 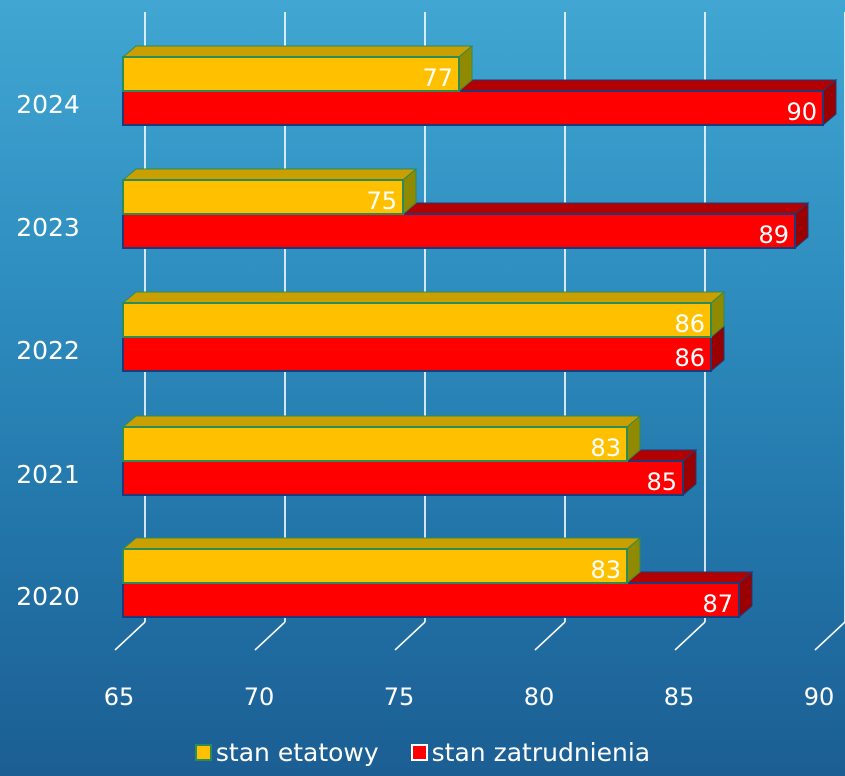 I want to click on bar-stan-zatrudnienia-2021, so click(x=403, y=478).